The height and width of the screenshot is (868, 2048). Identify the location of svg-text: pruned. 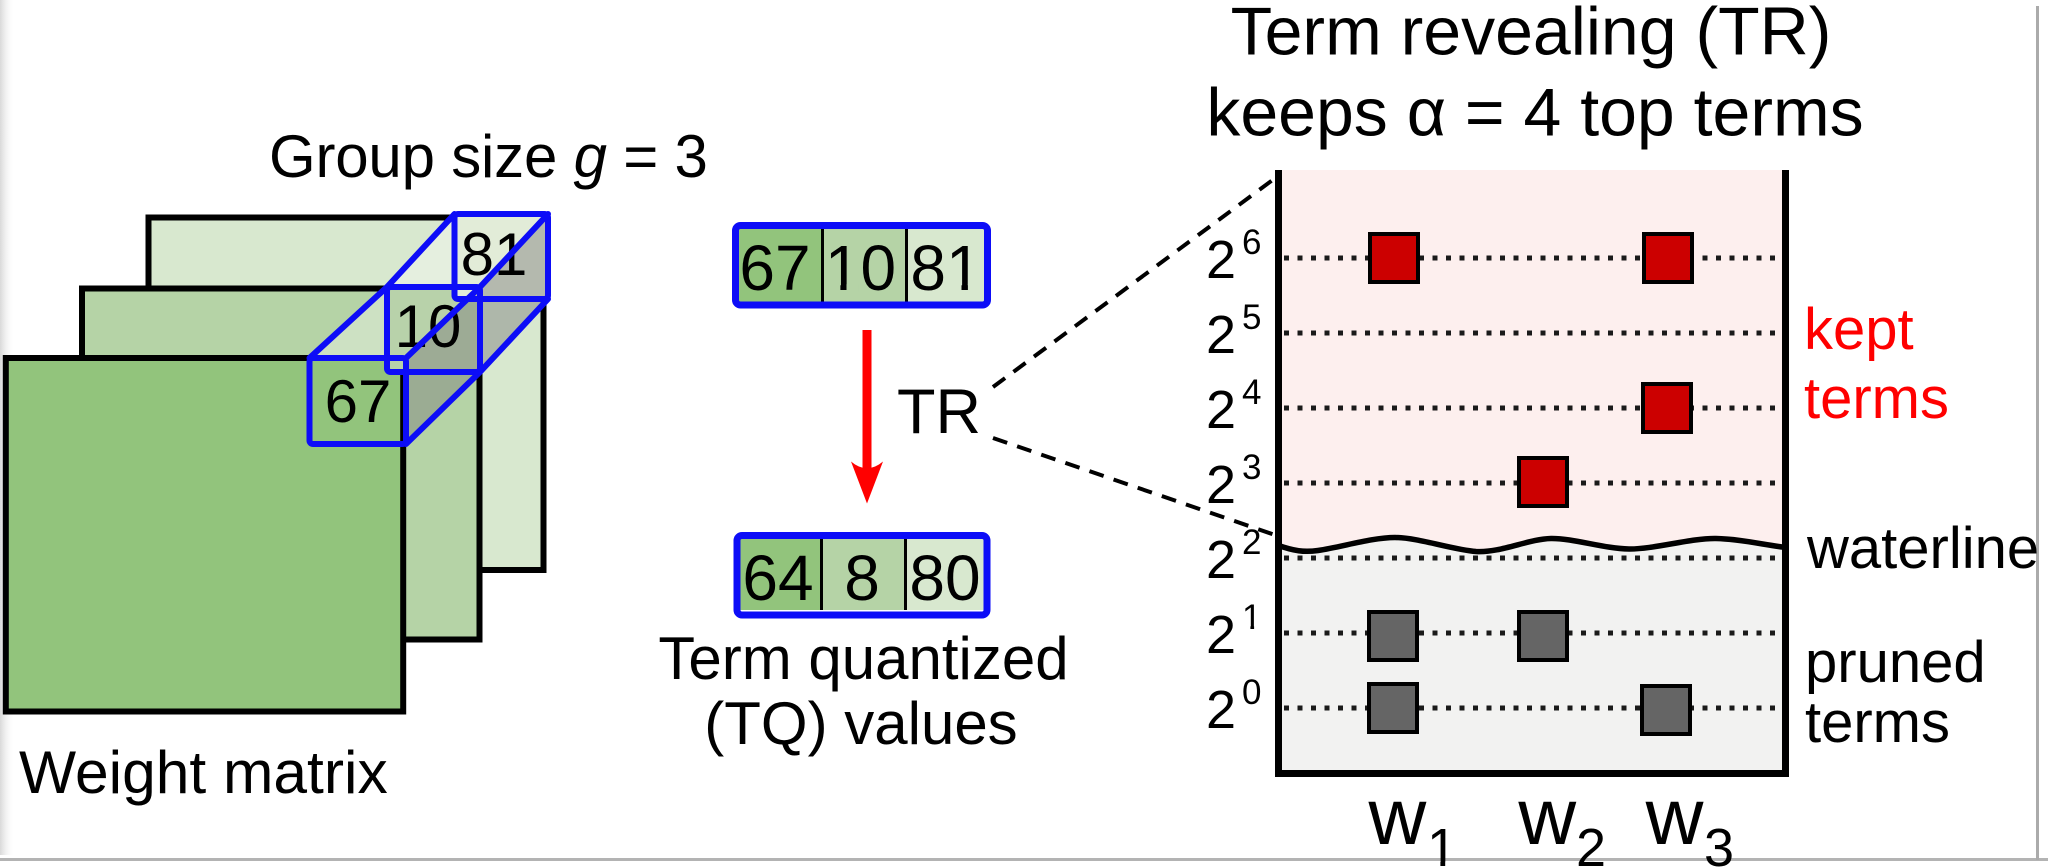
(1895, 662).